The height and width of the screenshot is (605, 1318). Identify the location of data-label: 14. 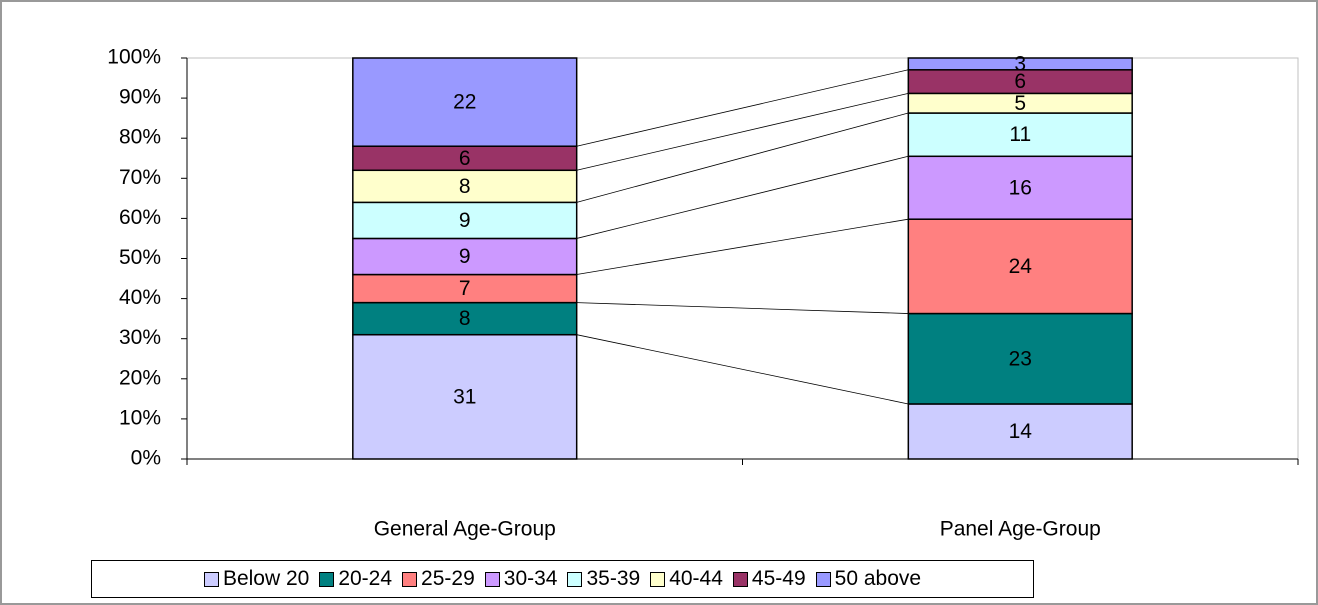
(1021, 431).